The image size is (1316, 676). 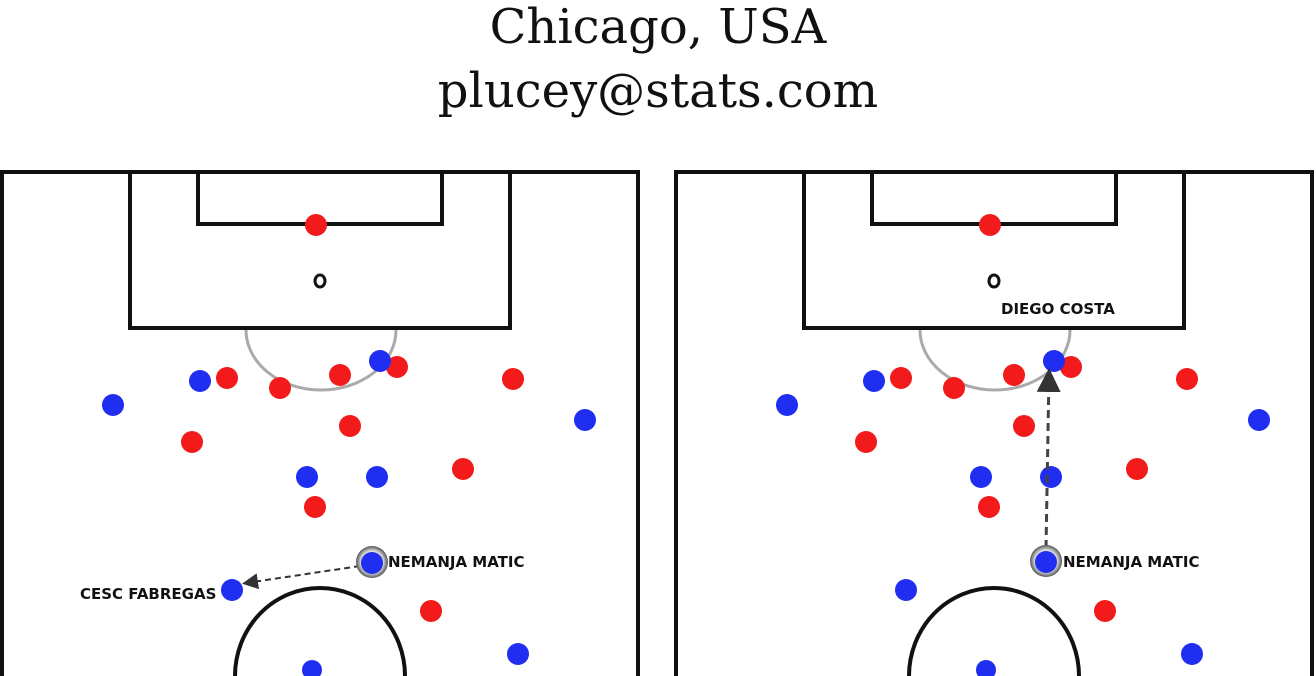 I want to click on pass-arrow, so click(x=1048, y=458).